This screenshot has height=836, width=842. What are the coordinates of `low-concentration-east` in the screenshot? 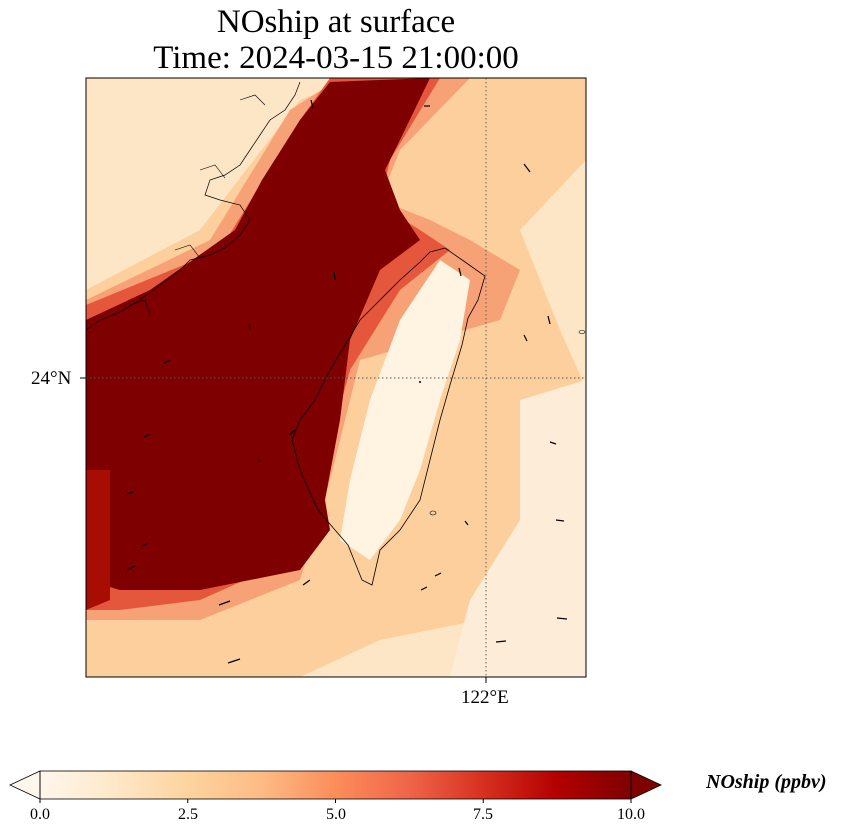 It's located at (518, 528).